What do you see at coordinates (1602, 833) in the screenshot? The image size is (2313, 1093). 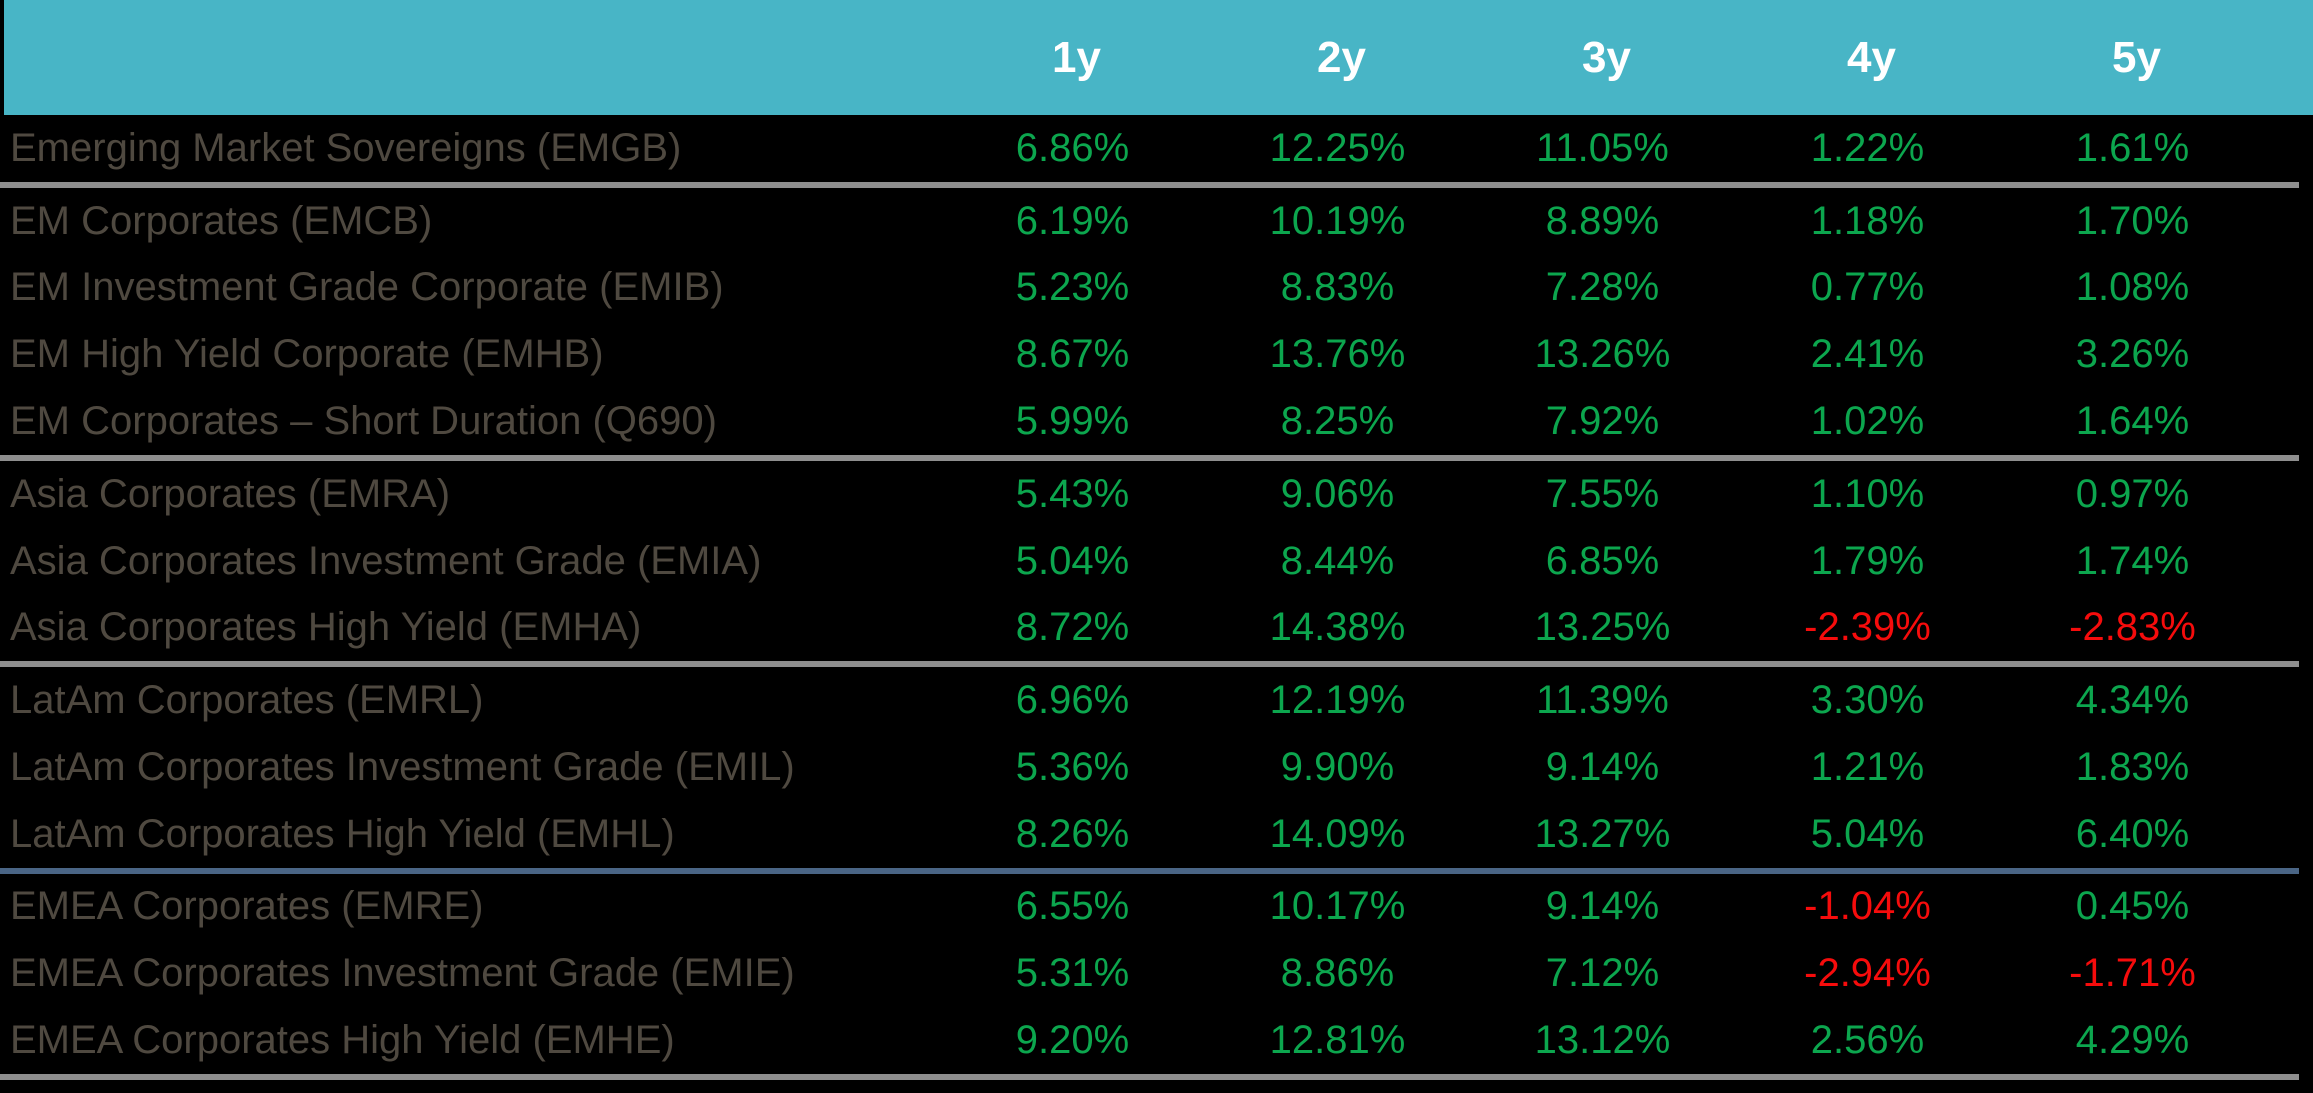 I see `value-cell: 13.27%` at bounding box center [1602, 833].